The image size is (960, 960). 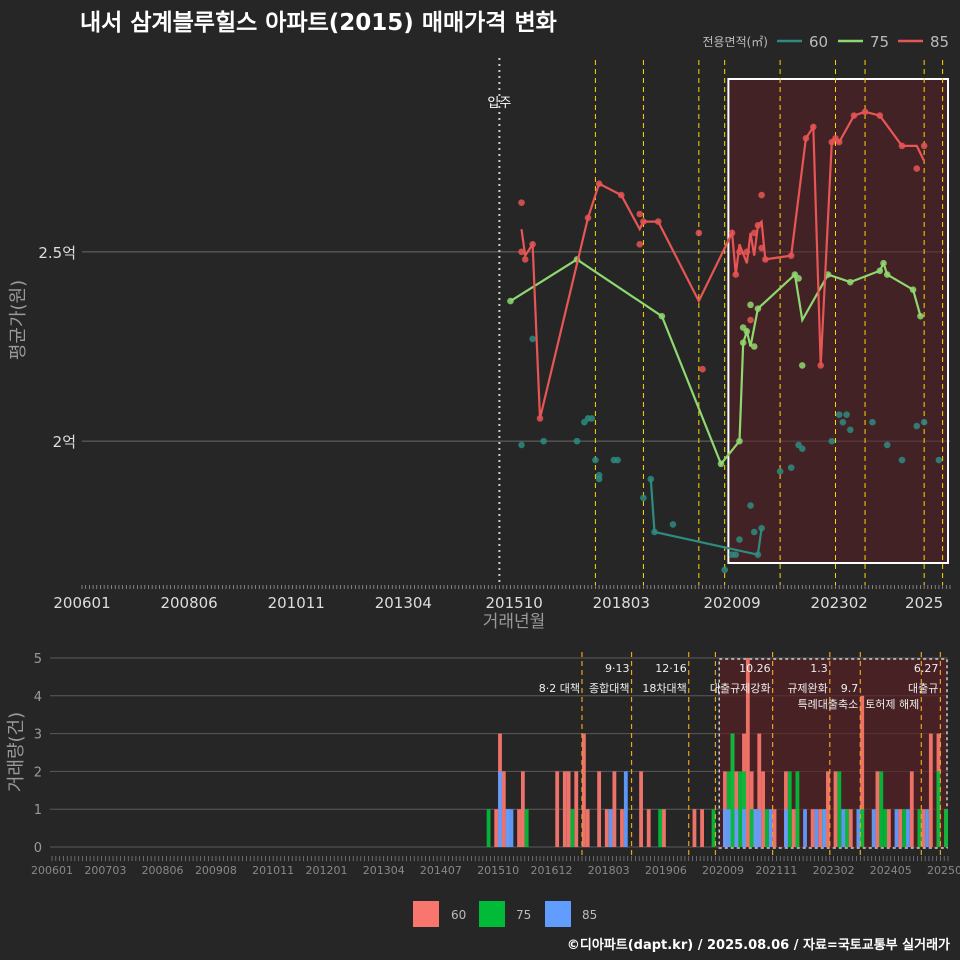 What do you see at coordinates (923, 688) in the screenshot?
I see `policy-annotation-12: 대출규` at bounding box center [923, 688].